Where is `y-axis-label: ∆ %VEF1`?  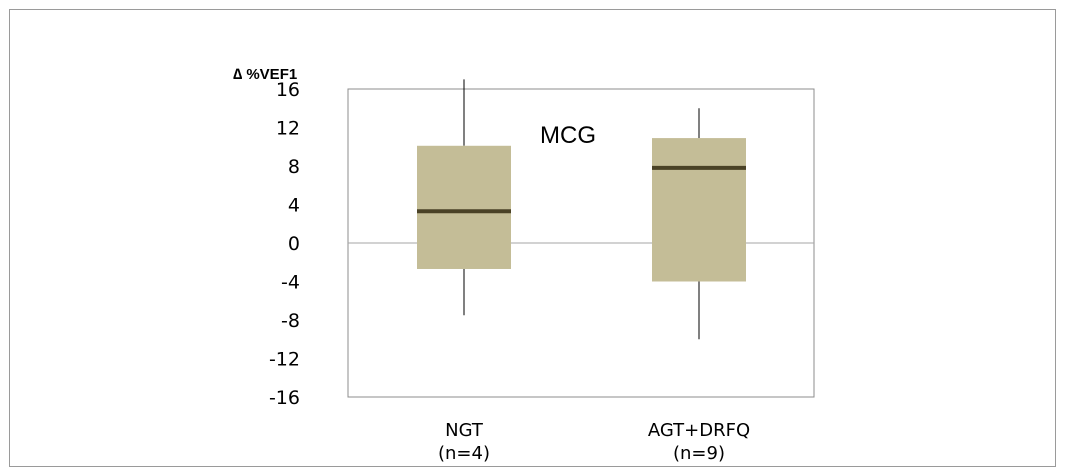 y-axis-label: ∆ %VEF1 is located at coordinates (265, 74).